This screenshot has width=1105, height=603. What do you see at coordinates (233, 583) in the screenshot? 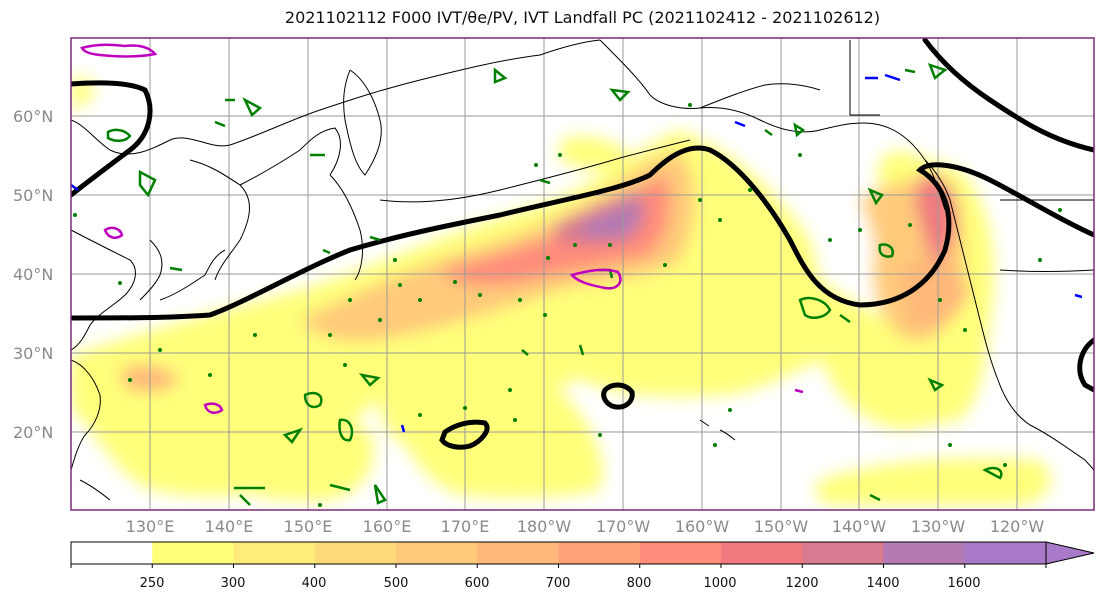
I see `colorbar-label: 300` at bounding box center [233, 583].